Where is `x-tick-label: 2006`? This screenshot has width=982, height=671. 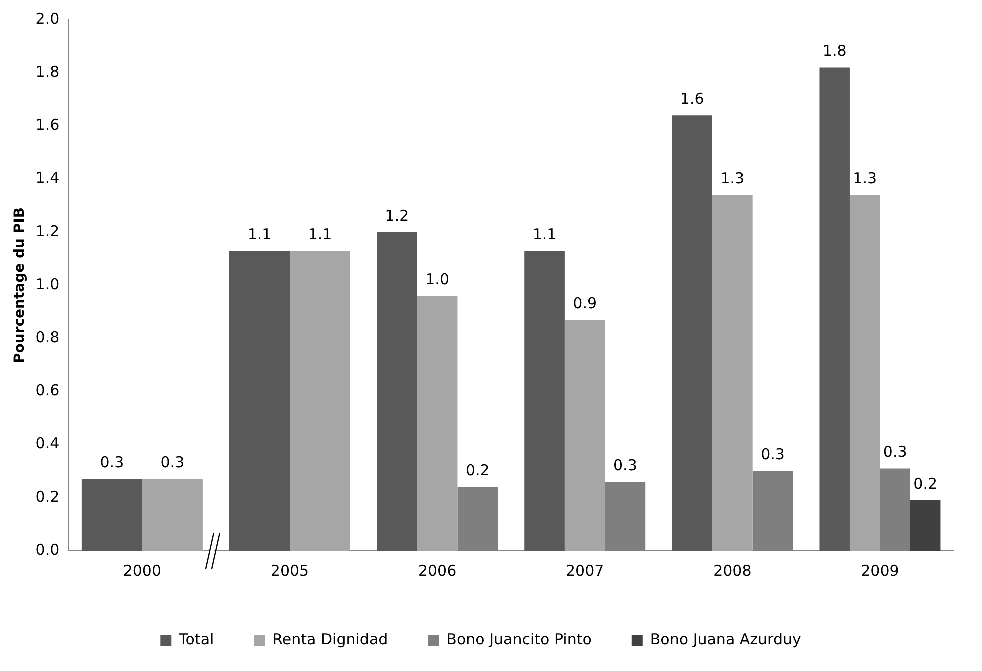
x-tick-label: 2006 is located at coordinates (437, 571).